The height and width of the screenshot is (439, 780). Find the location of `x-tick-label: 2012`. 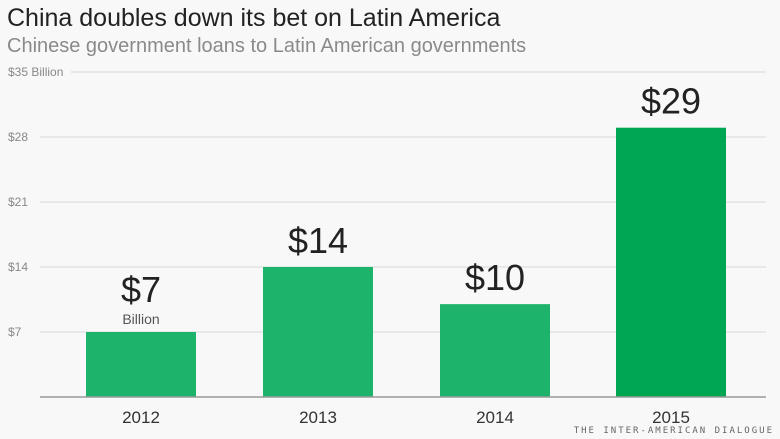

x-tick-label: 2012 is located at coordinates (141, 417).